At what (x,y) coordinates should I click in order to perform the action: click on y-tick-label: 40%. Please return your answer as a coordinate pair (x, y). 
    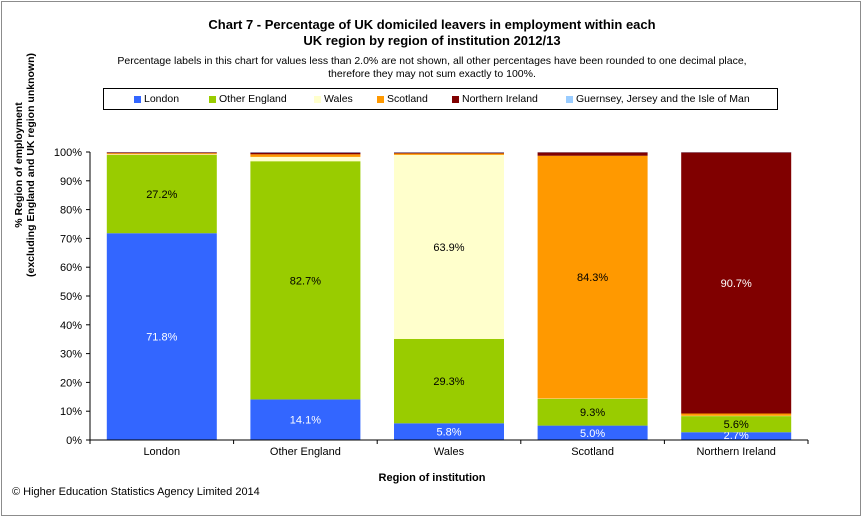
    Looking at the image, I should click on (71, 326).